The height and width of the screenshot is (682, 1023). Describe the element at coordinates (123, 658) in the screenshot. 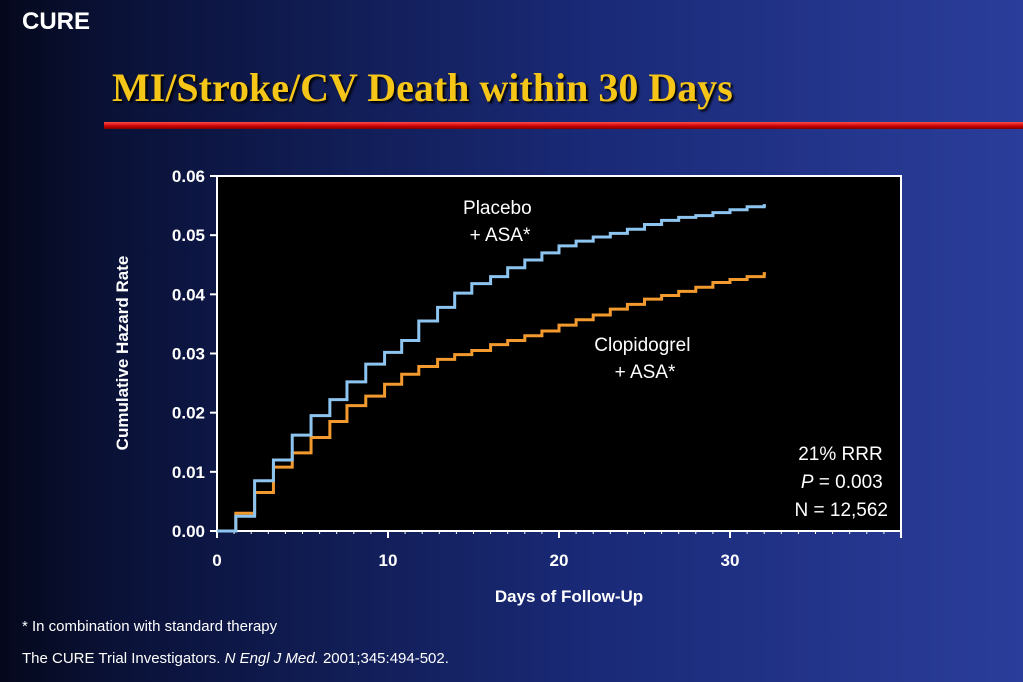

I see `citation-authors: The CURE Trial Investigators.` at that location.